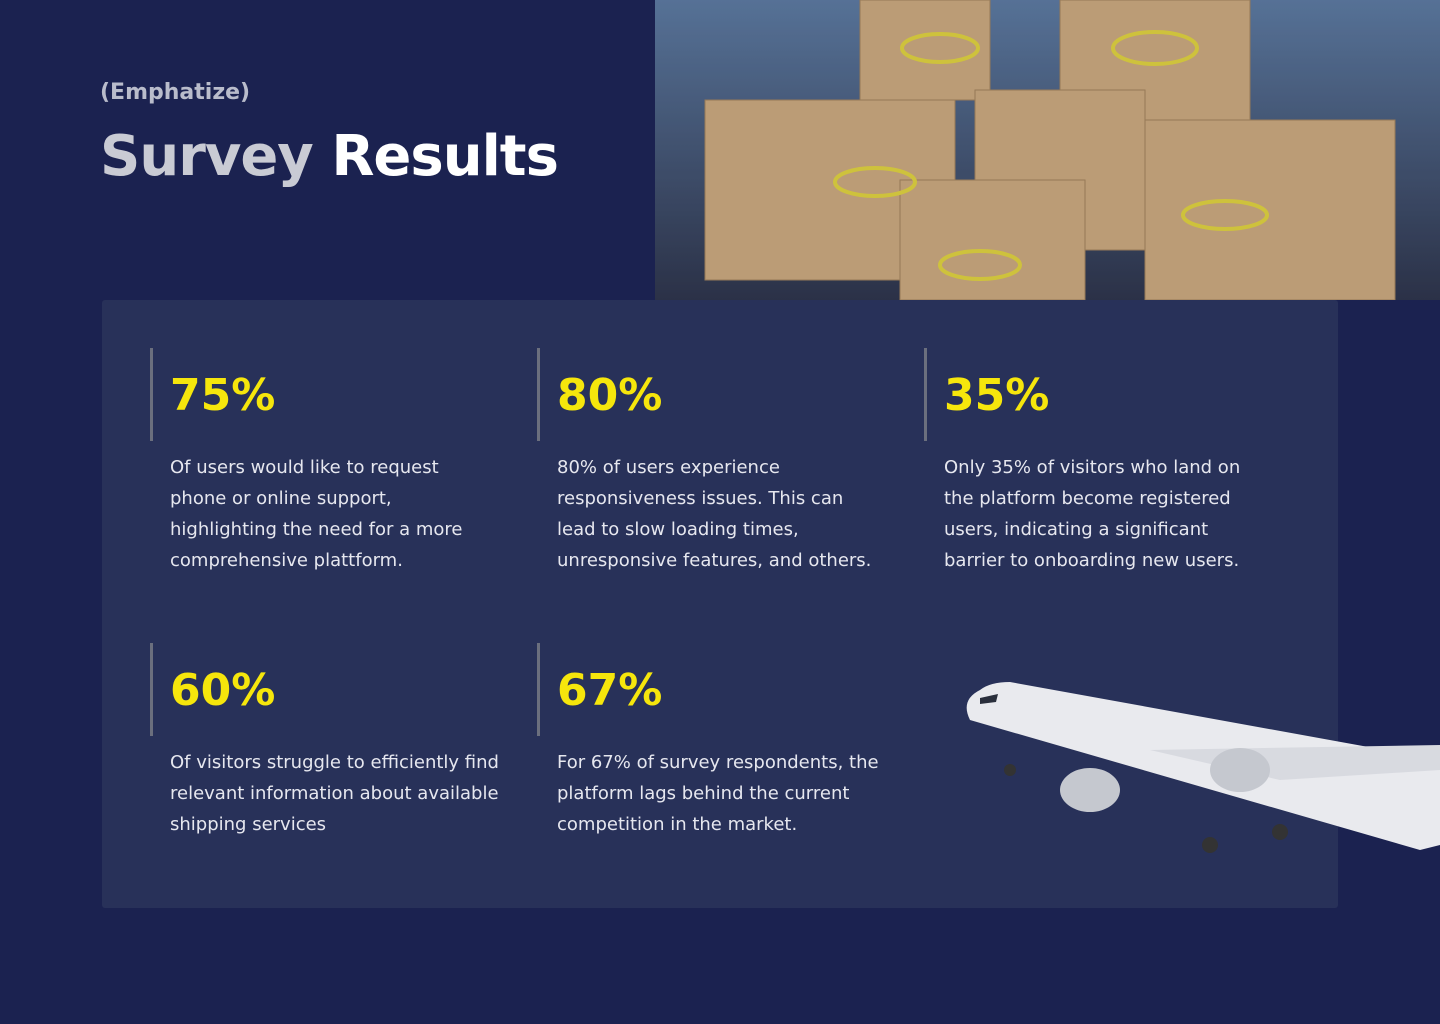  Describe the element at coordinates (610, 395) in the screenshot. I see `stat-value: 80%` at that location.